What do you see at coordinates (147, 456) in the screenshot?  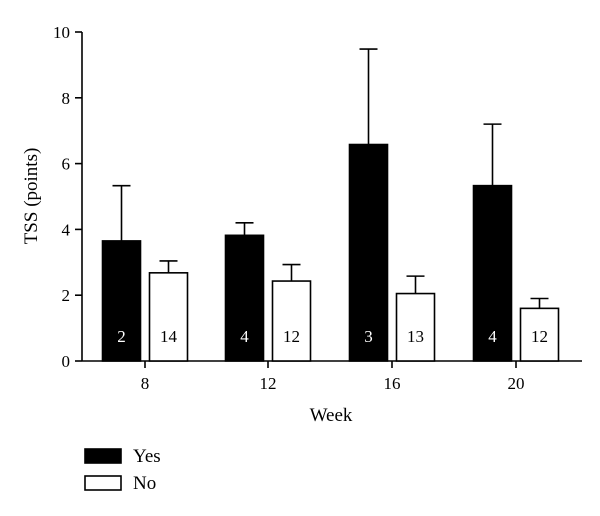 I see `legend-label-yes: Yes` at bounding box center [147, 456].